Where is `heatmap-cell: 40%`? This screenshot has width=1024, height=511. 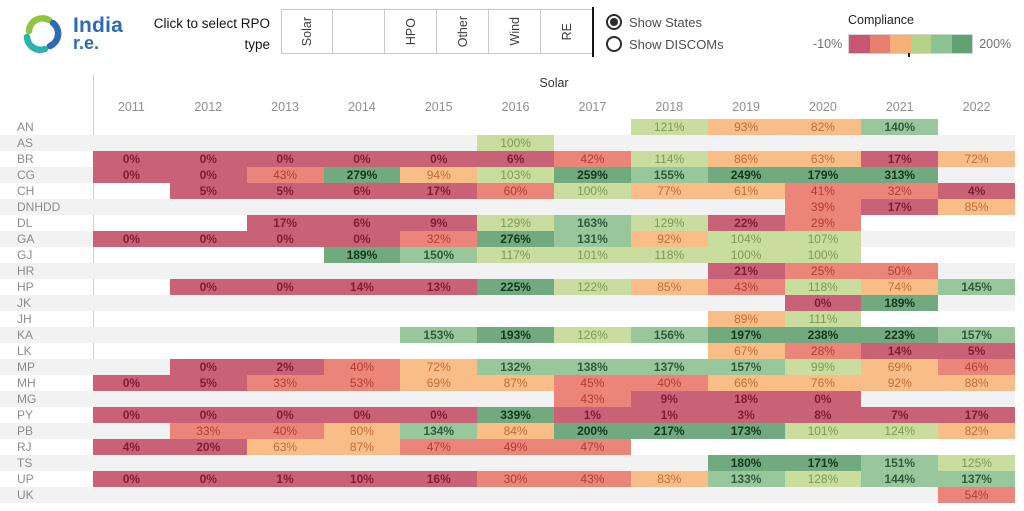 heatmap-cell: 40% is located at coordinates (669, 383).